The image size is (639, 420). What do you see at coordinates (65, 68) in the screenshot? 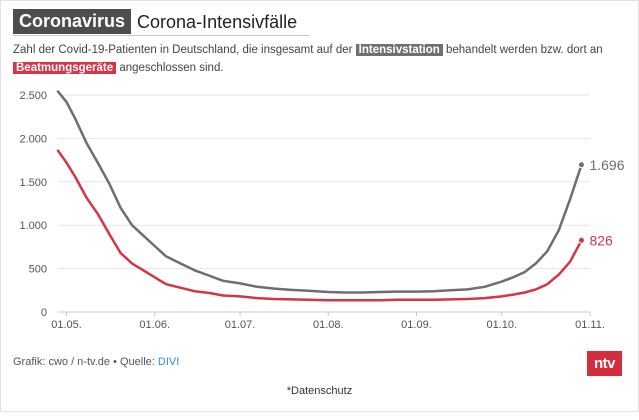
I see `highlight-beatmungsgeraete: Beatmungsgeräte` at bounding box center [65, 68].